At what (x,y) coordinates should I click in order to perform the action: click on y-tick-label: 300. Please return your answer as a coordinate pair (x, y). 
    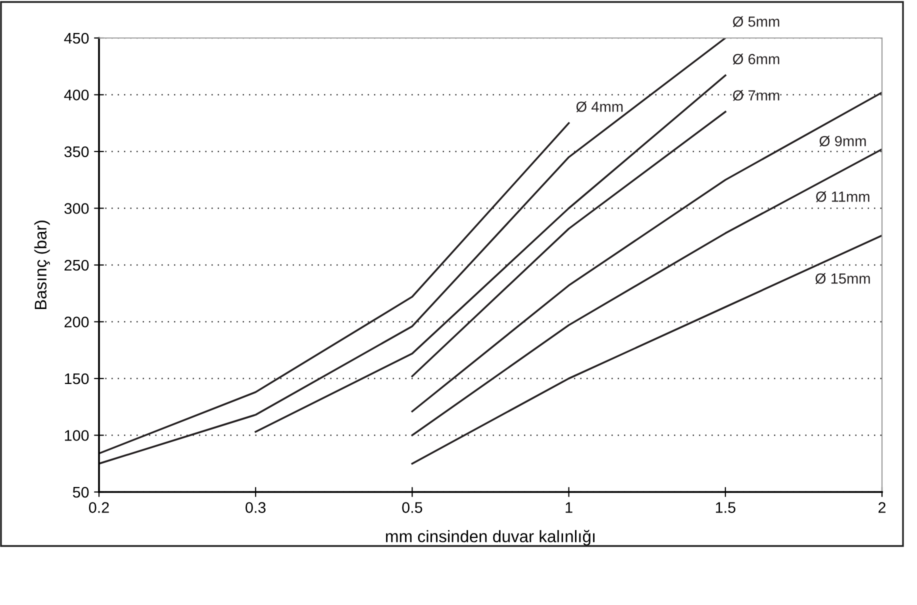
    Looking at the image, I should click on (76, 208).